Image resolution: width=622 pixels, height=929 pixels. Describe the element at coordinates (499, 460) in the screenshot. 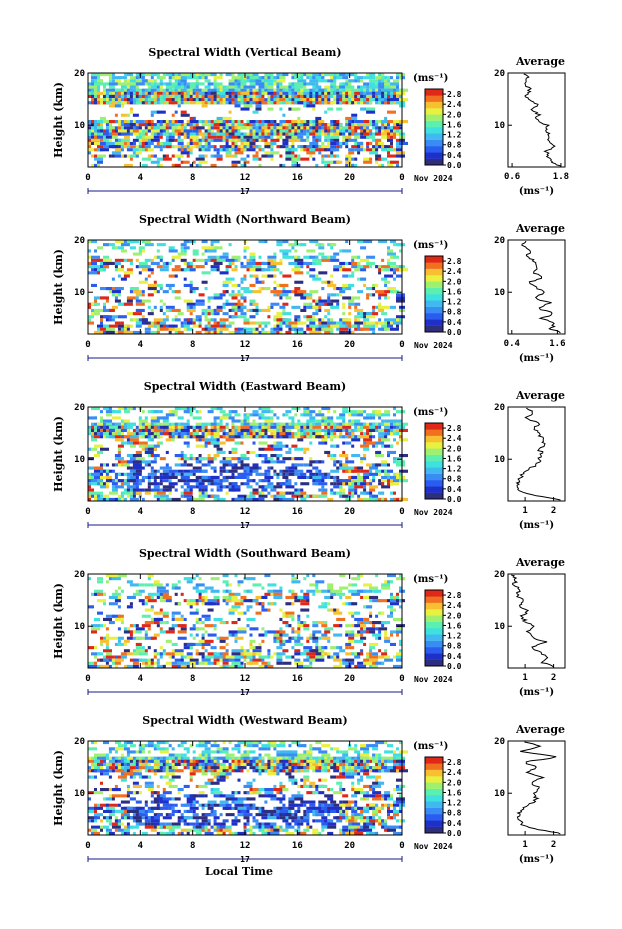

I see `profile-y-tick-label: 10` at that location.